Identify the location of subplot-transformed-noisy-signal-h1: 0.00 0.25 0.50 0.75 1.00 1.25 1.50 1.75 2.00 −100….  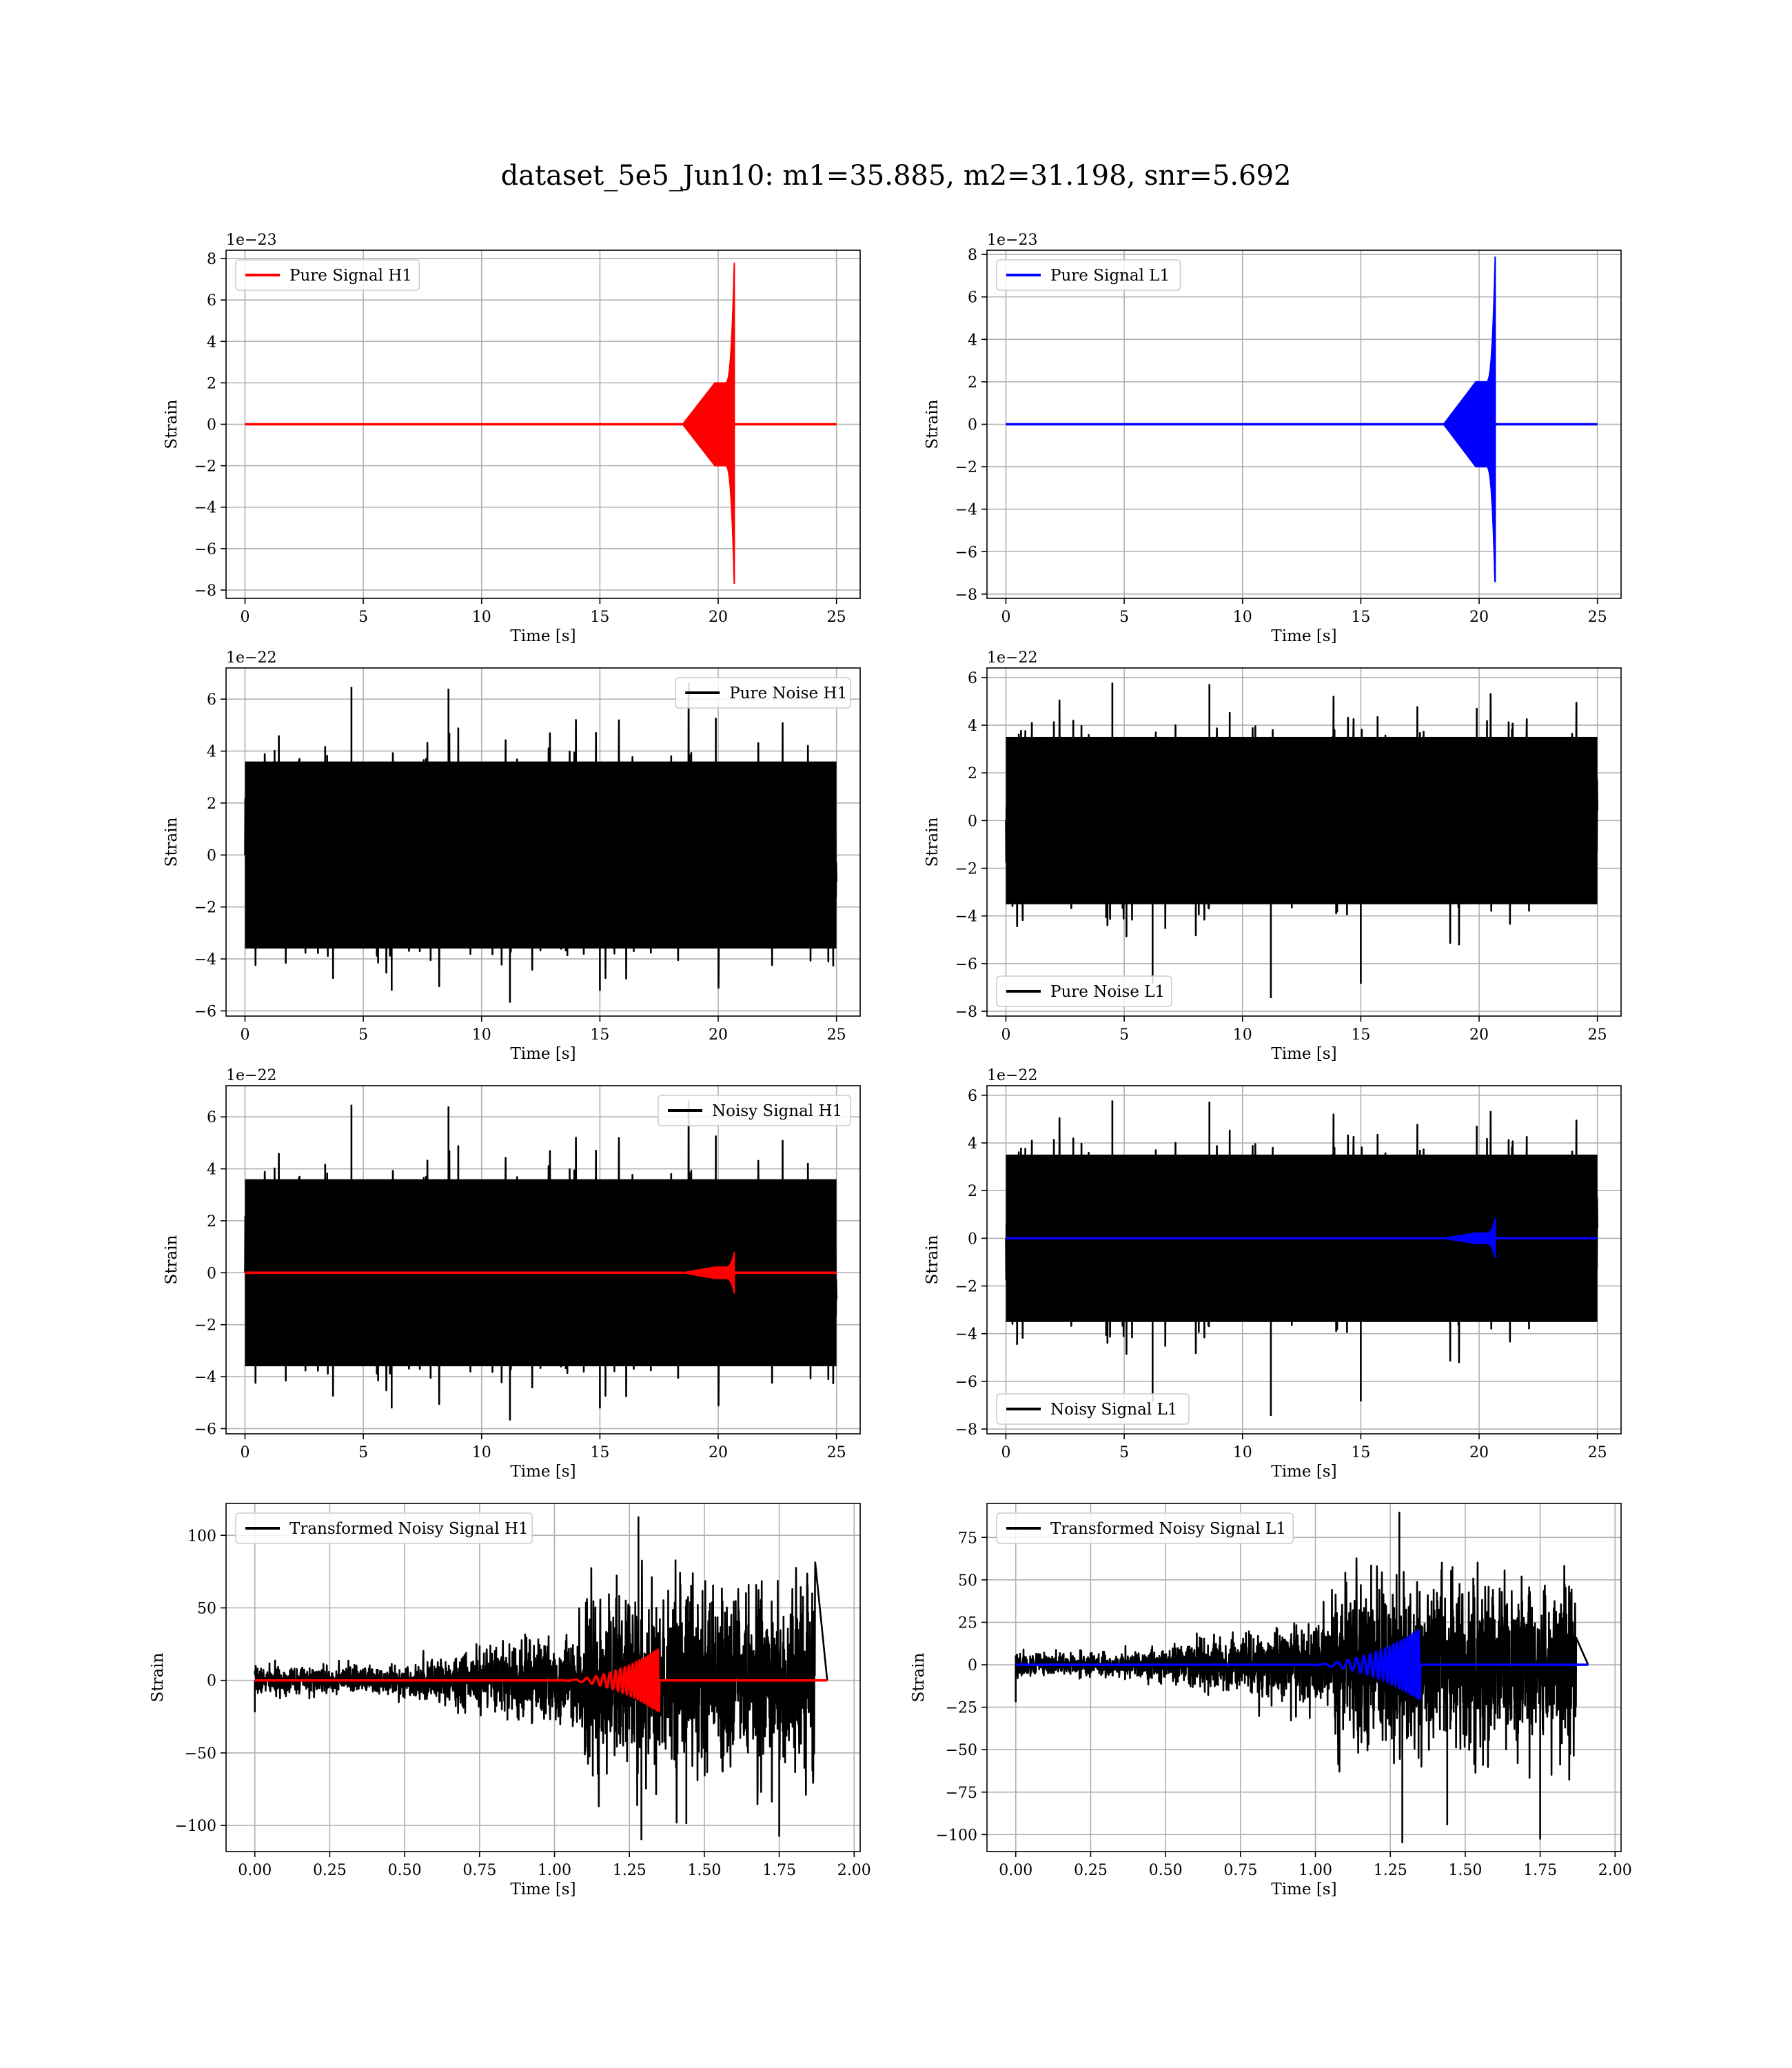
(510, 1700).